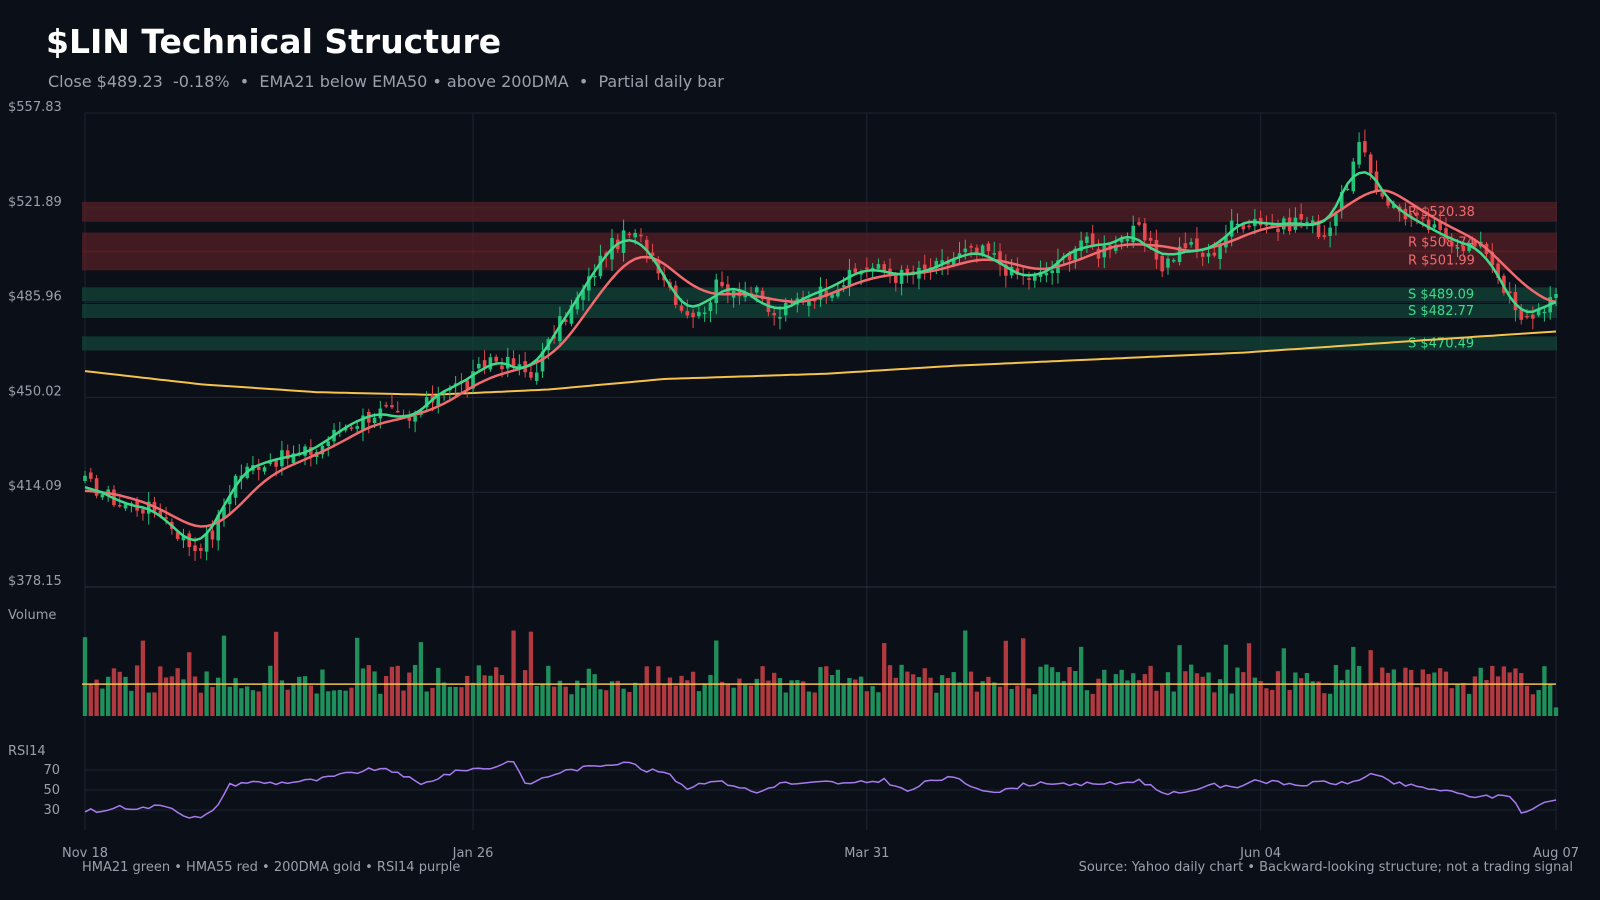 Image resolution: width=1600 pixels, height=900 pixels. What do you see at coordinates (819, 211) in the screenshot?
I see `resistance-band` at bounding box center [819, 211].